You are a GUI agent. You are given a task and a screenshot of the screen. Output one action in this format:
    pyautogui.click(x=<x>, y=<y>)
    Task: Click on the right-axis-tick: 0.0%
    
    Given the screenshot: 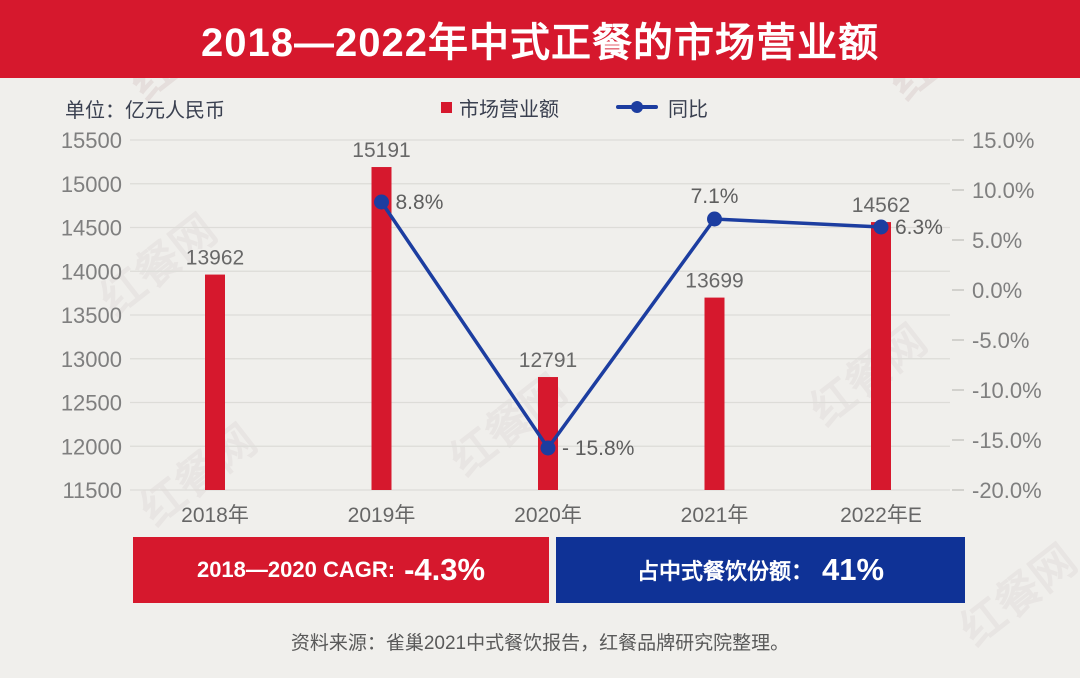 What is the action you would take?
    pyautogui.click(x=997, y=290)
    